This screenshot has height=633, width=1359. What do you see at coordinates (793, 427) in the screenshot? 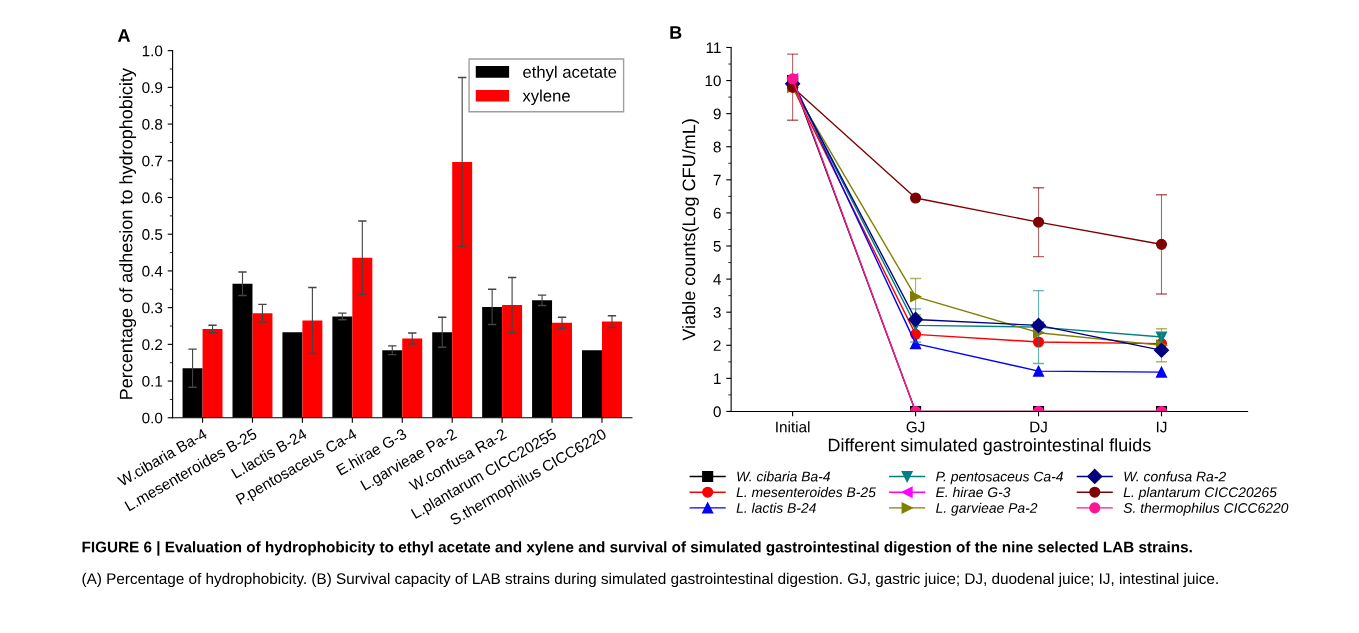
I see `x-tick-label: Initial` at bounding box center [793, 427].